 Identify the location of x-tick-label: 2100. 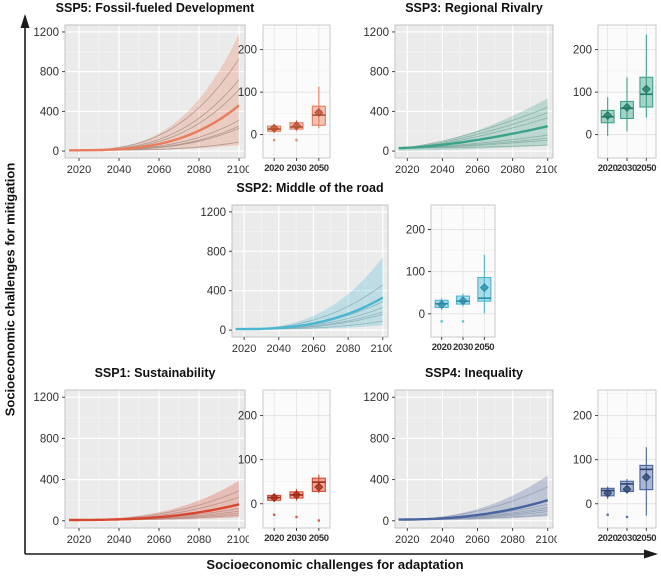
(238, 170).